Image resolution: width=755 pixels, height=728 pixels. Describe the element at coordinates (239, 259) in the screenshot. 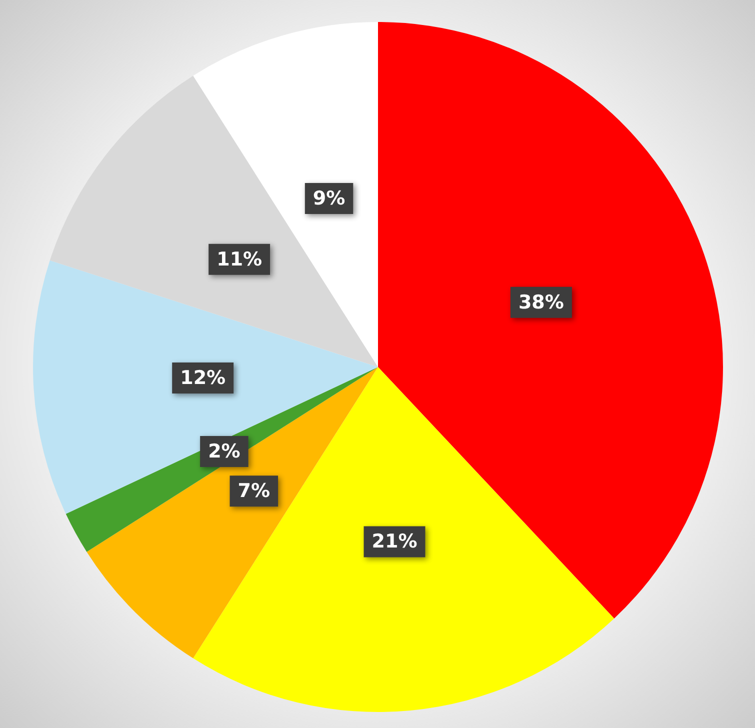

I see `data-label: 11%` at that location.